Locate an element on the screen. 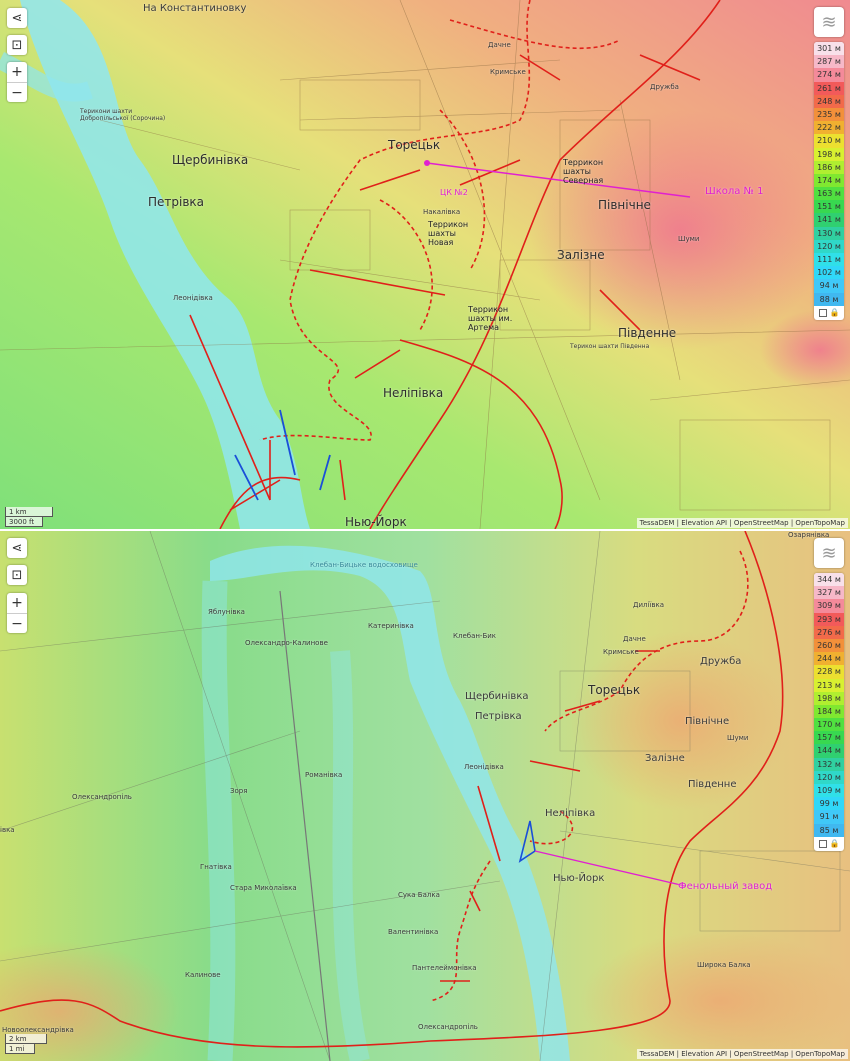 The height and width of the screenshot is (1061, 850). legend-entry: 184 м is located at coordinates (829, 711).